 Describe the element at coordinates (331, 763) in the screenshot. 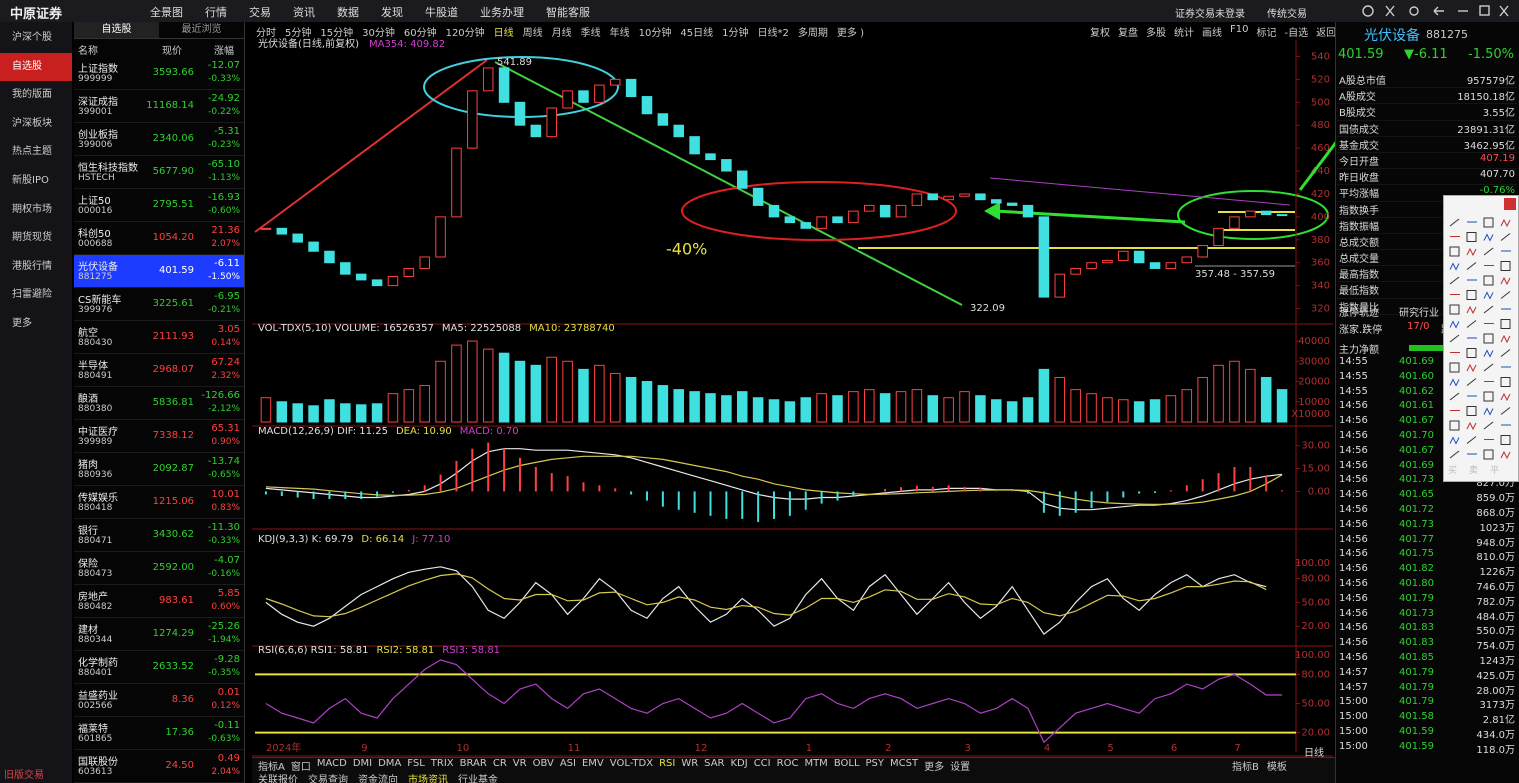

I see `indicator-tab: MACD` at that location.